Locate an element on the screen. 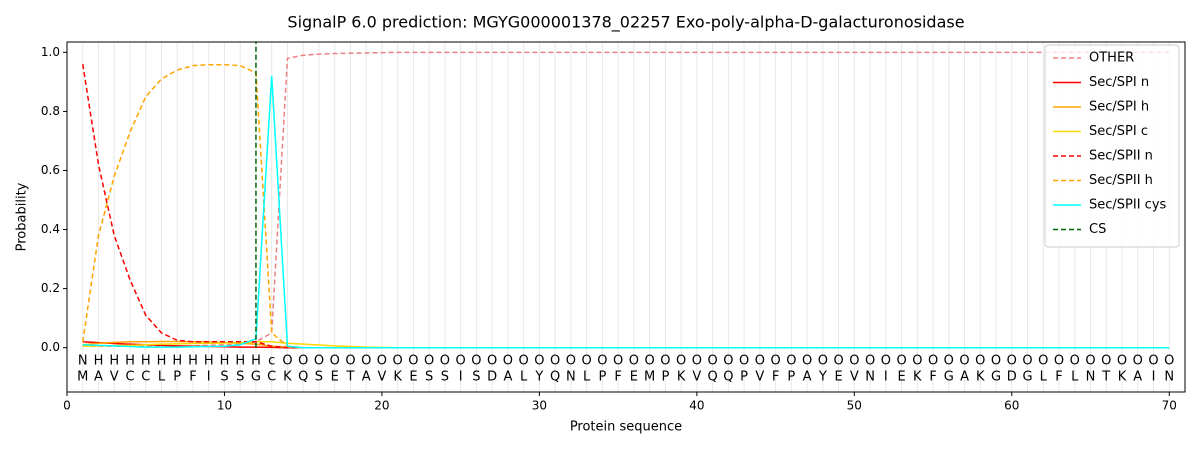 Image resolution: width=1200 pixels, height=450 pixels. residue: T is located at coordinates (349, 377).